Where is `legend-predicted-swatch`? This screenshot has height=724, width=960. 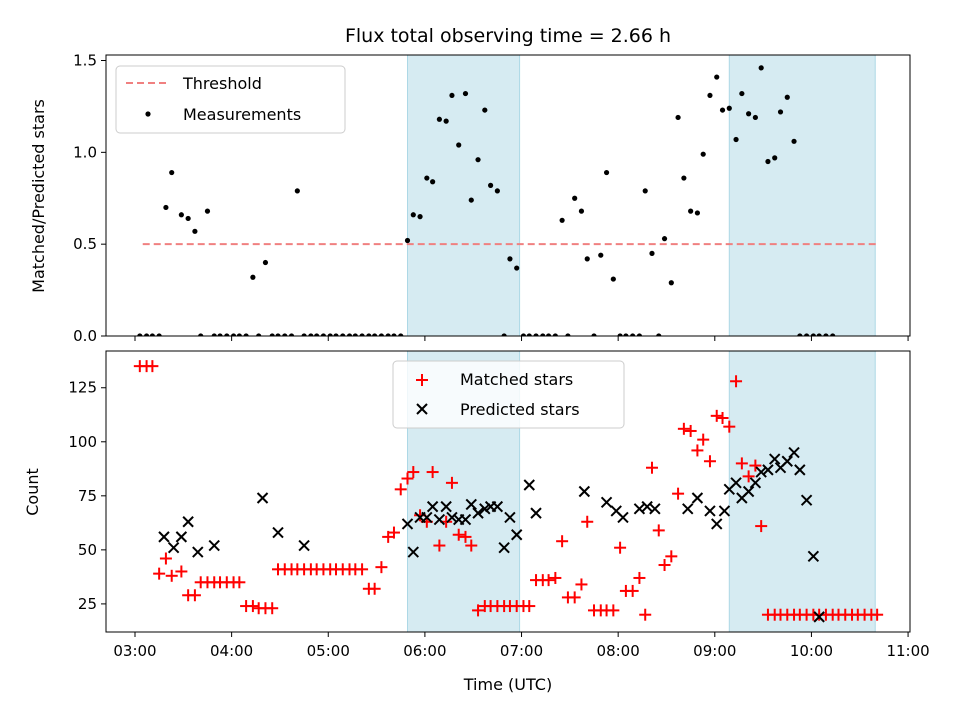
legend-predicted-swatch is located at coordinates (422, 409).